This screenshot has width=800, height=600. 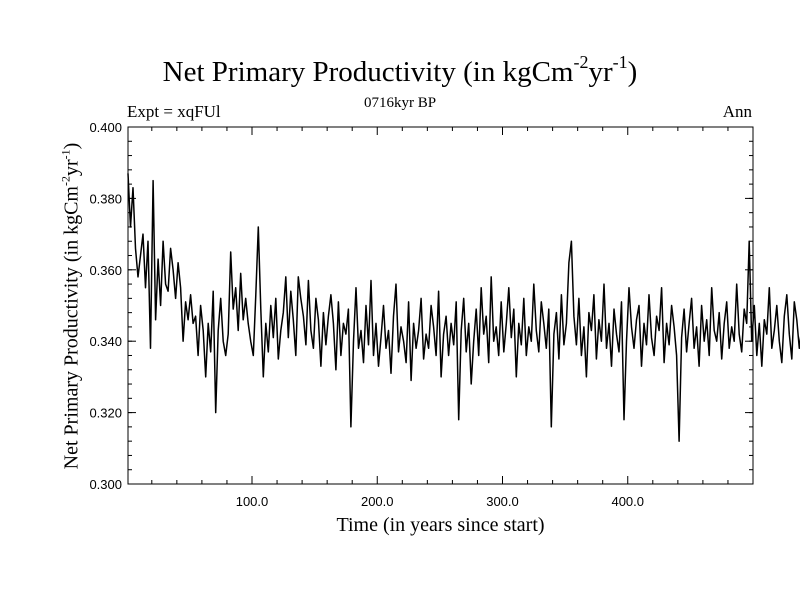 What do you see at coordinates (400, 103) in the screenshot?
I see `chart-subtitle: 0716kyr BP` at bounding box center [400, 103].